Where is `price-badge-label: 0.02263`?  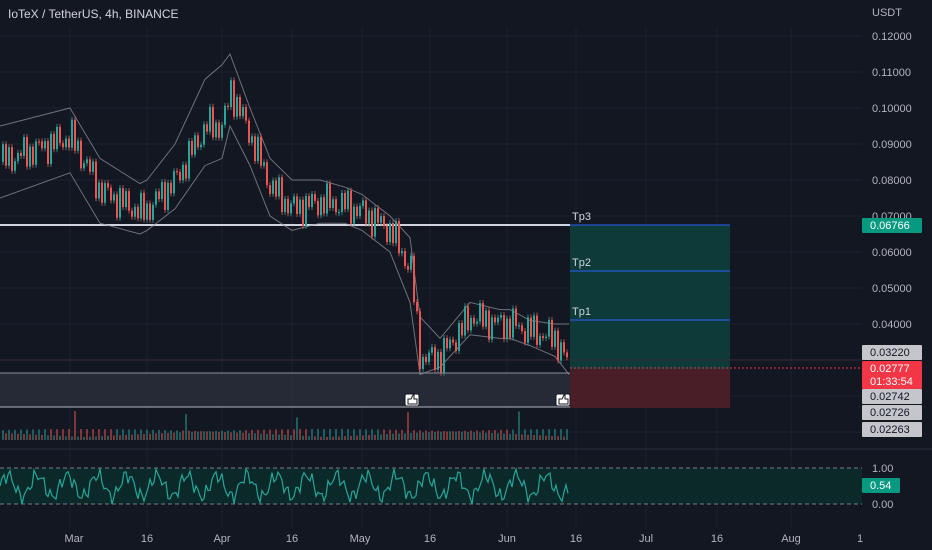
price-badge-label: 0.02263 is located at coordinates (890, 430).